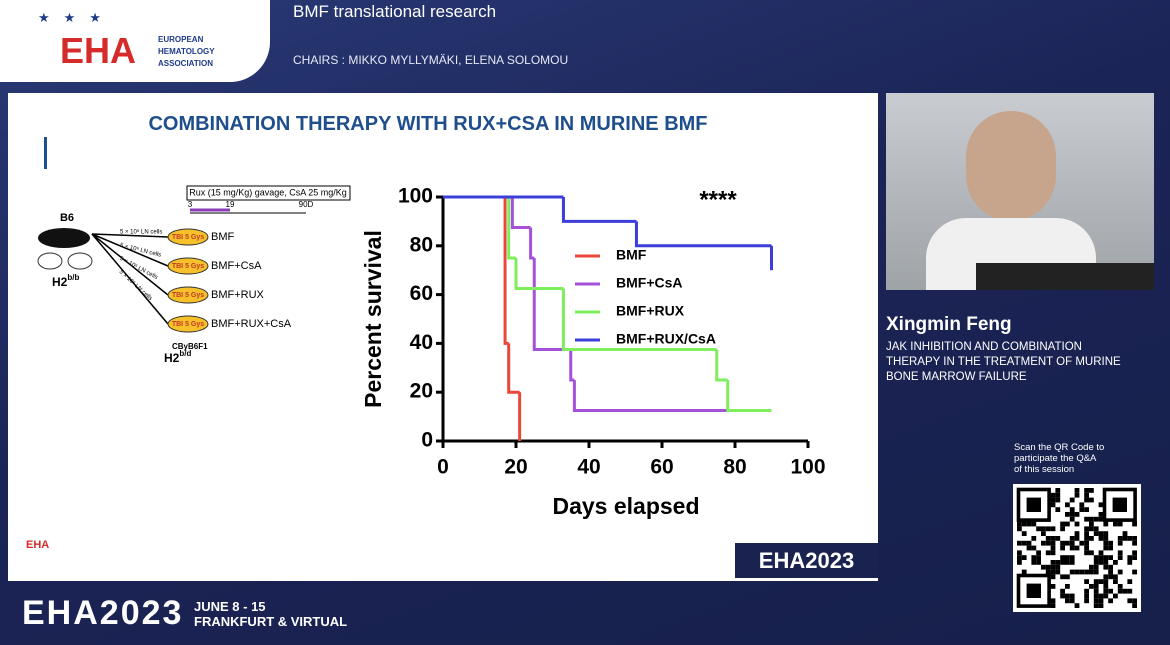 The image size is (1170, 645). What do you see at coordinates (661, 467) in the screenshot?
I see `x-tick-label: 60` at bounding box center [661, 467].